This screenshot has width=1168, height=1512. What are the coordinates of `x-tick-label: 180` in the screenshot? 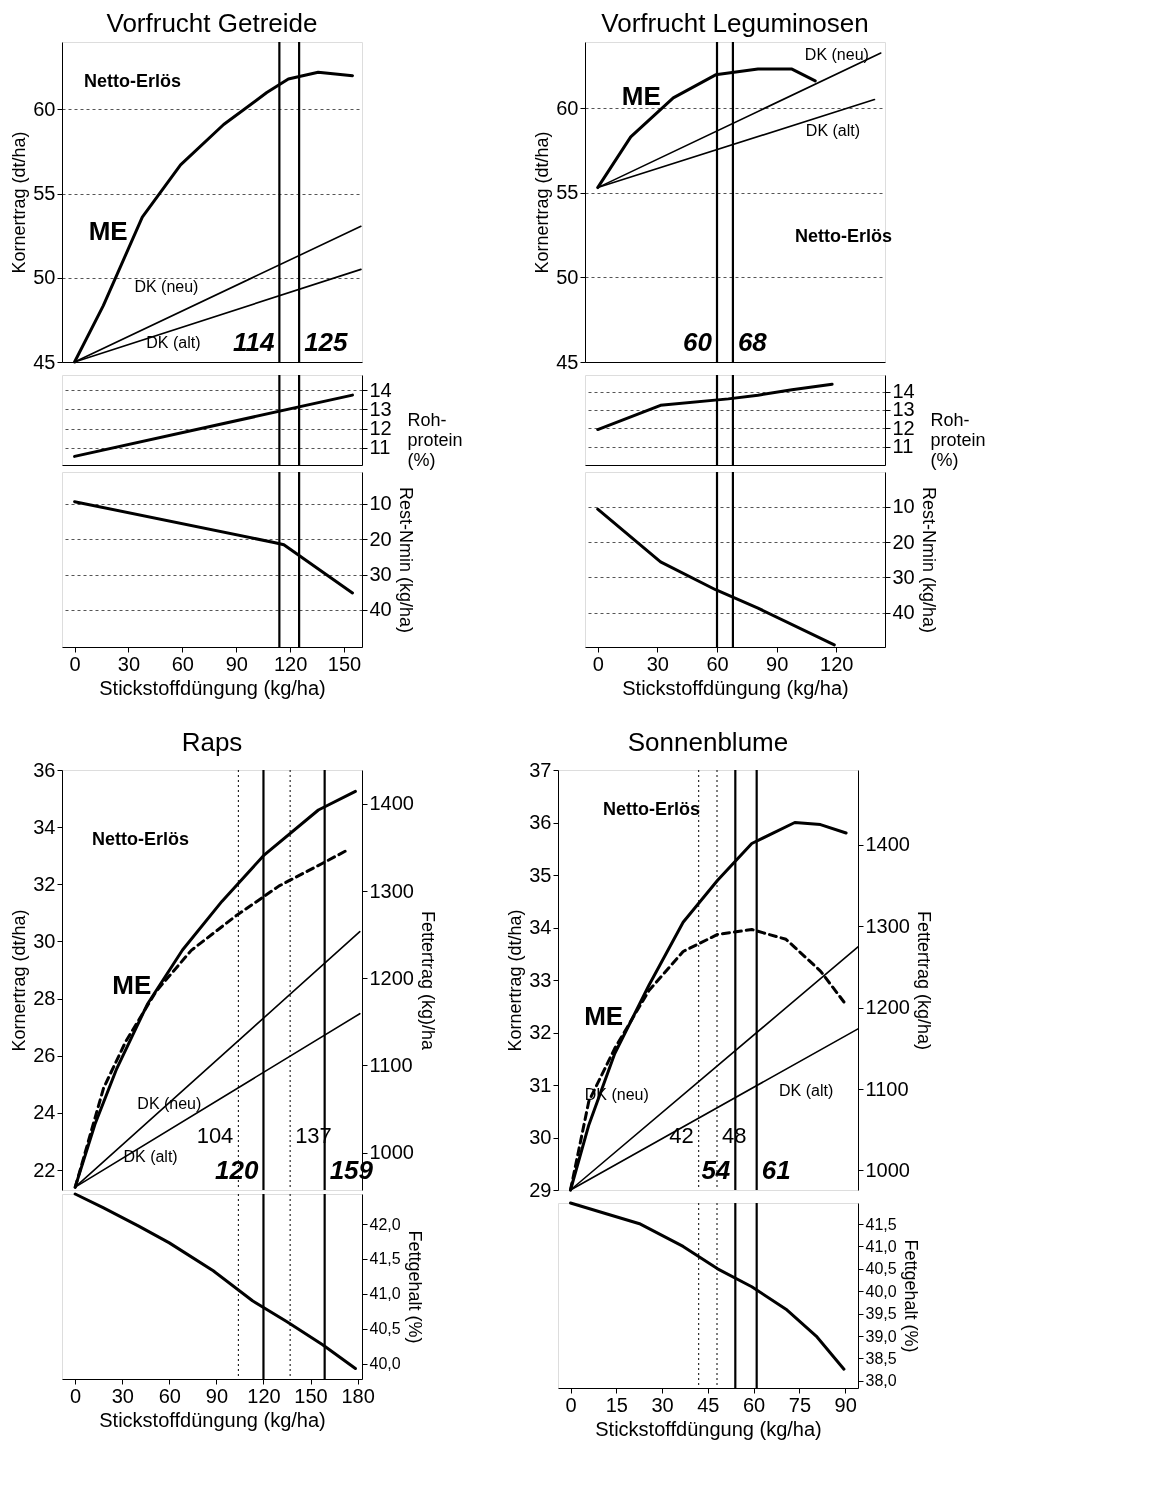 It's located at (358, 1395).